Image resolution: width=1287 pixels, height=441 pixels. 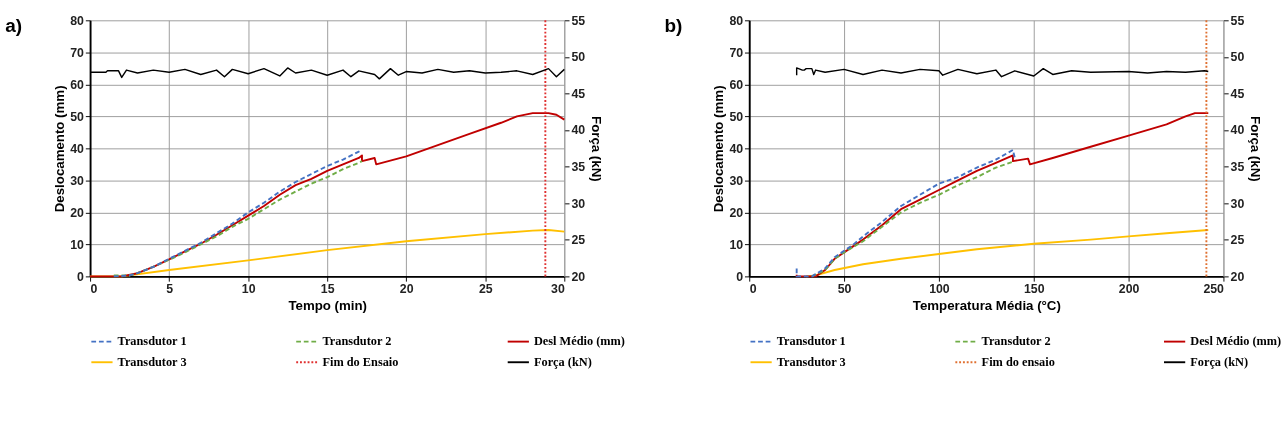 What do you see at coordinates (248, 289) in the screenshot?
I see `x-tick-label: 10` at bounding box center [248, 289].